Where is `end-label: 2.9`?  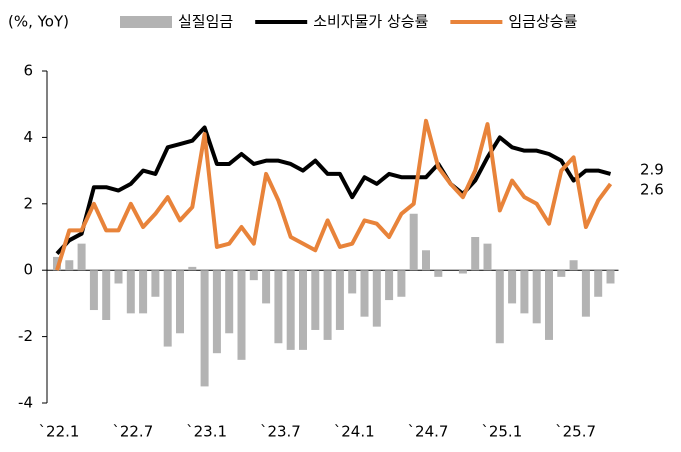 end-label: 2.9 is located at coordinates (652, 169).